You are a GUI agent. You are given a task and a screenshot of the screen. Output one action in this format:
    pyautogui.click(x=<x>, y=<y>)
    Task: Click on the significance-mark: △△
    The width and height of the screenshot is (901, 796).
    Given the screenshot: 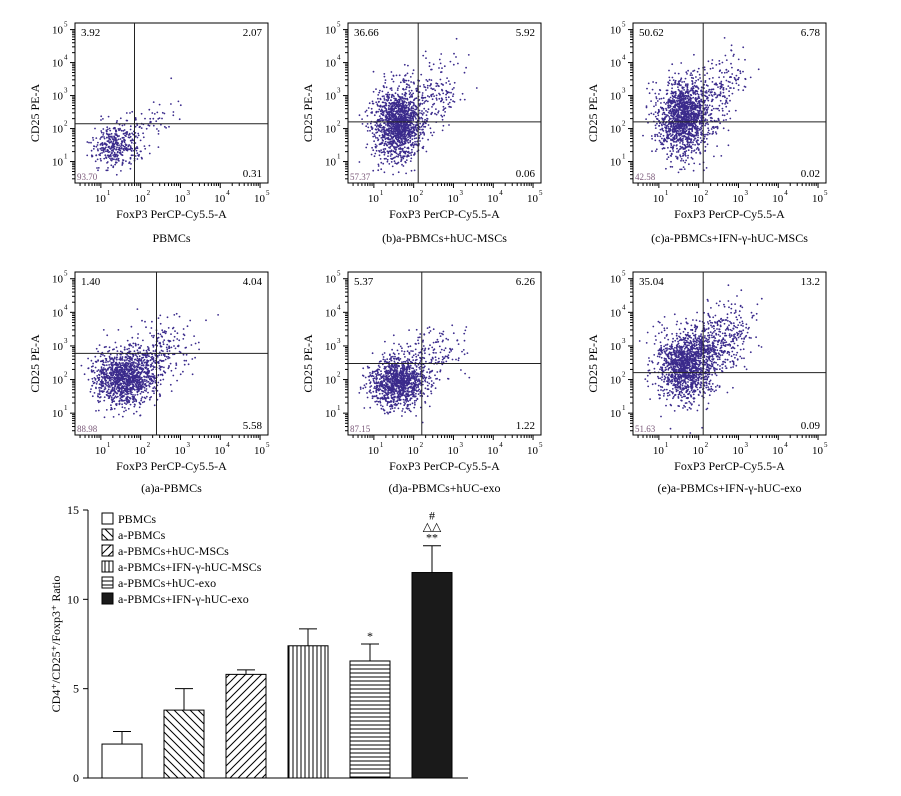 What is the action you would take?
    pyautogui.click(x=432, y=527)
    